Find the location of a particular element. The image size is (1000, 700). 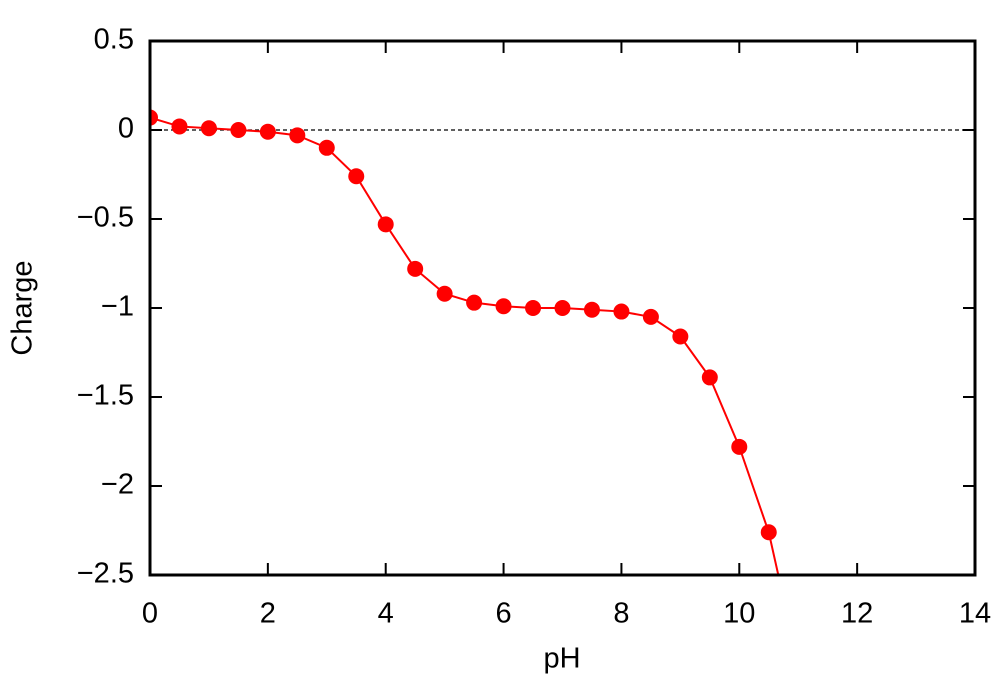

x-tick-label: 12 is located at coordinates (857, 614).